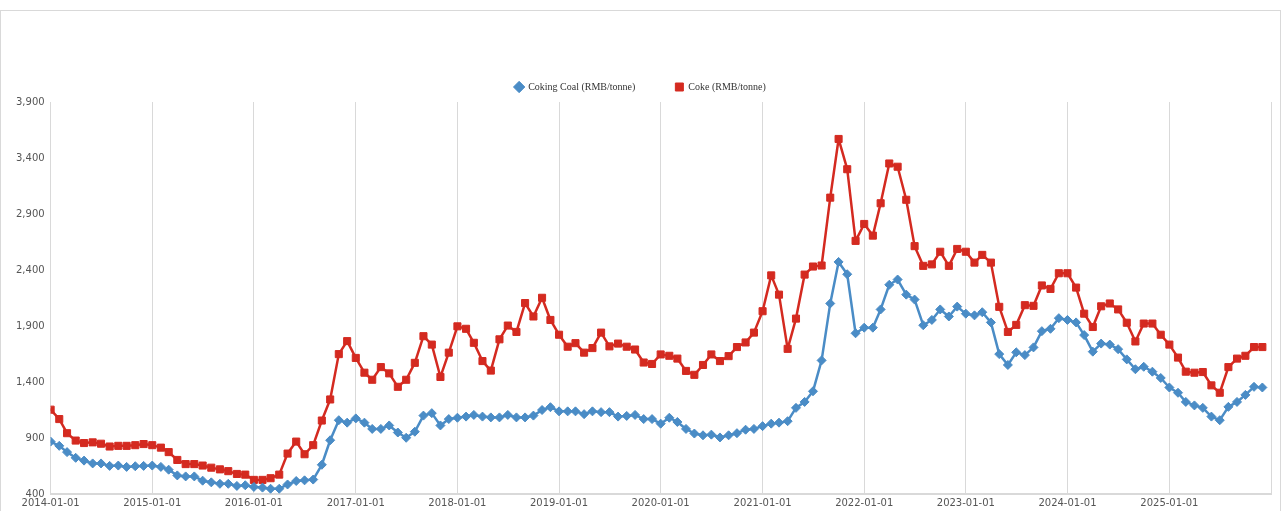 Image resolution: width=1282 pixels, height=512 pixels. Describe the element at coordinates (727, 86) in the screenshot. I see `legend-label: Coke (RMB/tonne)` at that location.